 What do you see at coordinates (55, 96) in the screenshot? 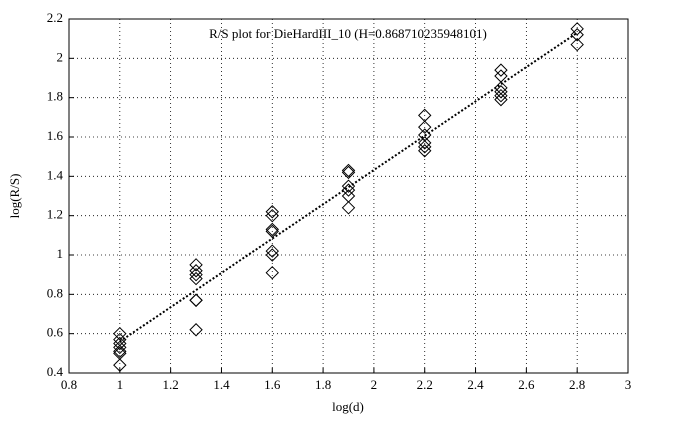
I see `y-tick-label: 1.8` at bounding box center [55, 96].